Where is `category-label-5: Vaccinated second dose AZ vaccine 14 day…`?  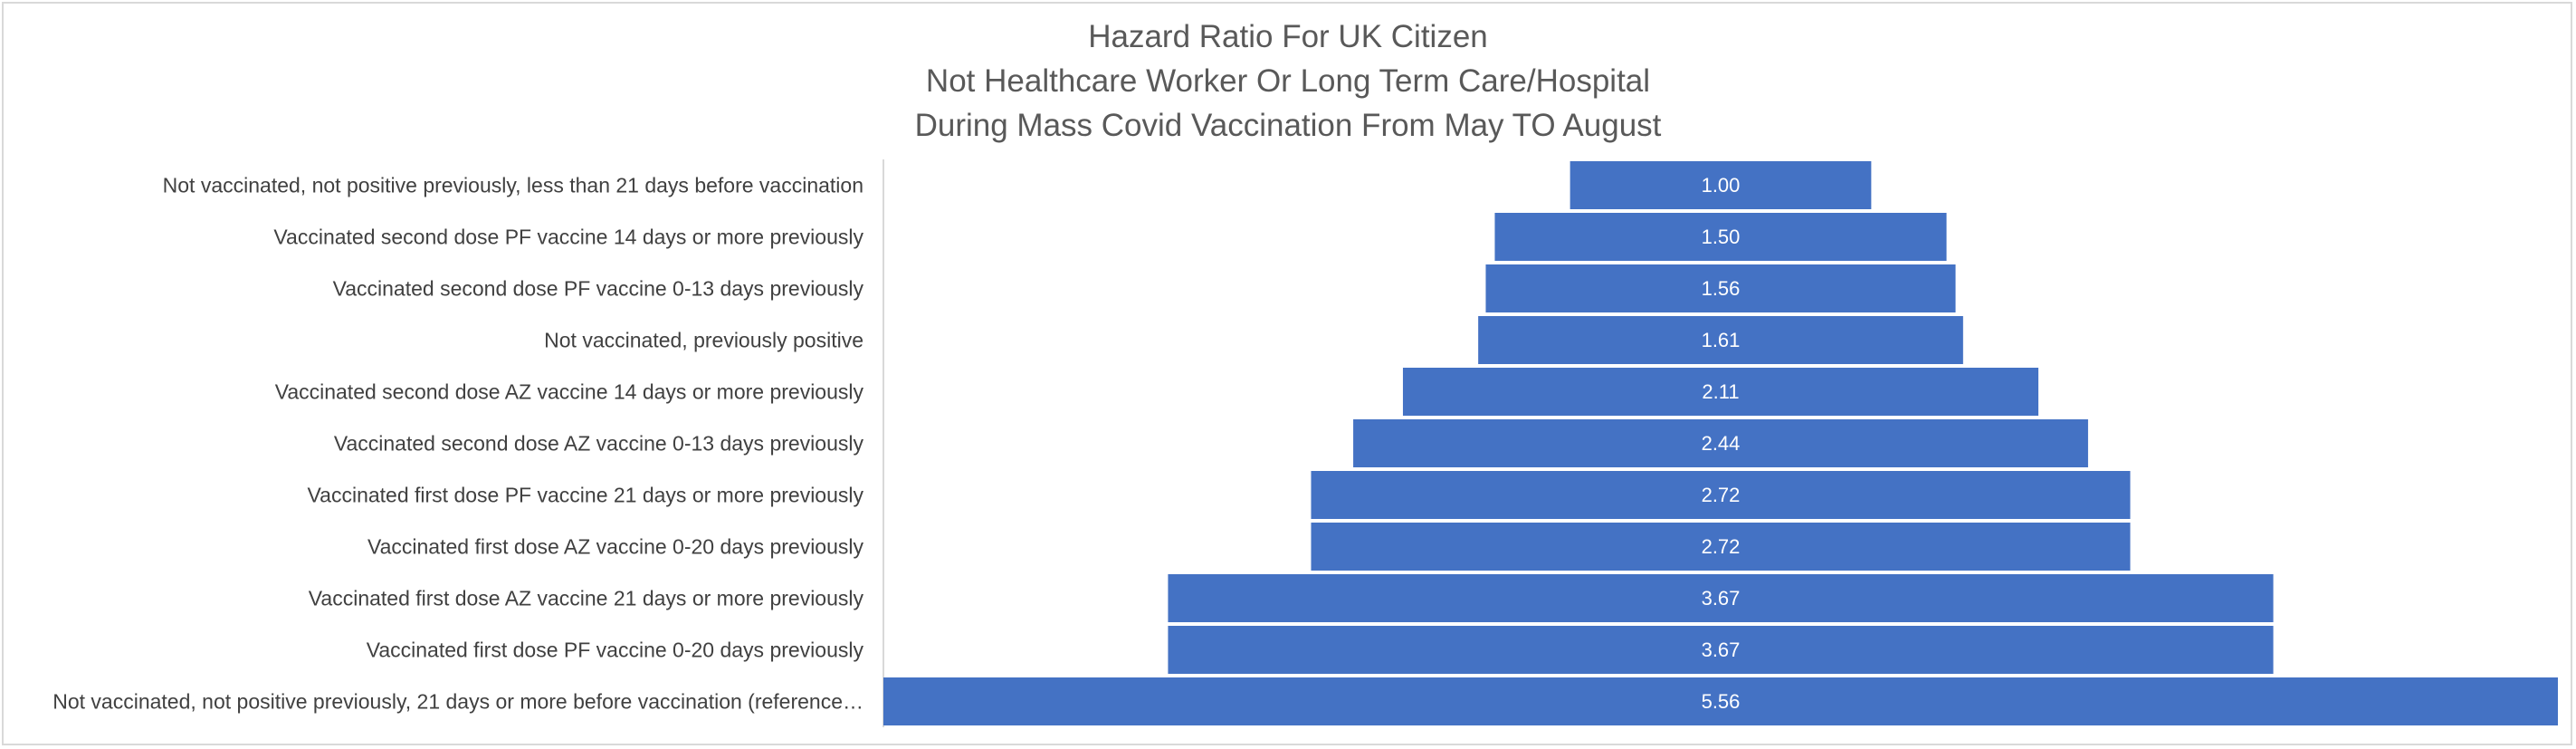 category-label-5: Vaccinated second dose AZ vaccine 14 day… is located at coordinates (569, 392).